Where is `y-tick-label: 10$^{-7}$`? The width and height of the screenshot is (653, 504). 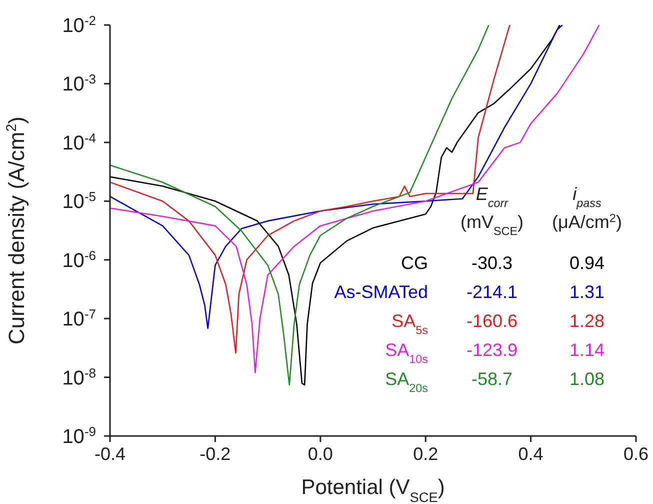
y-tick-label: 10$^{-7}$ is located at coordinates (79, 318).